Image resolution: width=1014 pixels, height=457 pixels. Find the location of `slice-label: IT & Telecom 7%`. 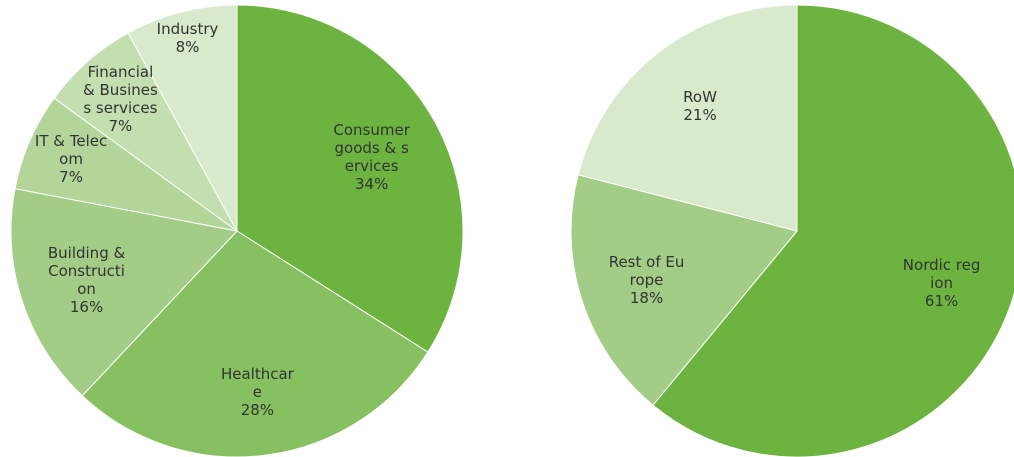

slice-label: IT & Telecom 7% is located at coordinates (71, 159).